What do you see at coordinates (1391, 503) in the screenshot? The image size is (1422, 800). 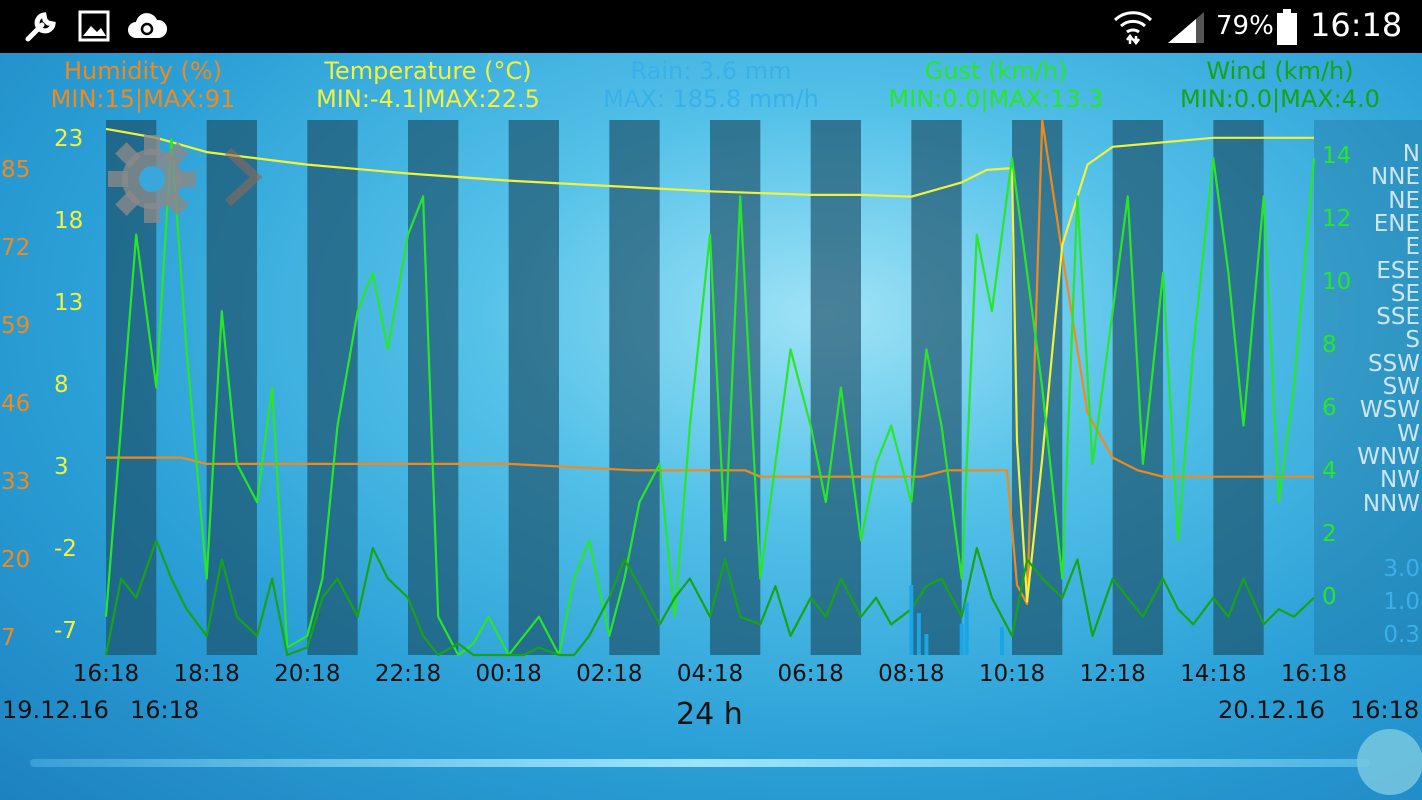 I see `direction-tick-label: NNW` at bounding box center [1391, 503].